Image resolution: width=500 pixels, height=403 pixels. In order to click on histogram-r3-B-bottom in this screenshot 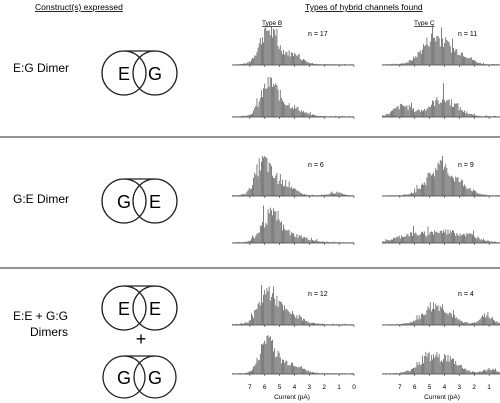, I will do `click(293, 355)`.